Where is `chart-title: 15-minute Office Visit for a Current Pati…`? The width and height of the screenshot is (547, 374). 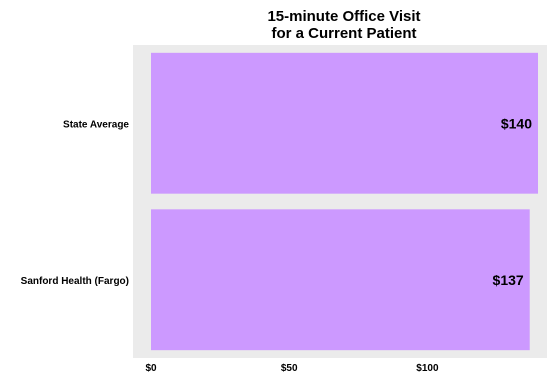
chart-title: 15-minute Office Visit for a Current Pati… is located at coordinates (343, 25).